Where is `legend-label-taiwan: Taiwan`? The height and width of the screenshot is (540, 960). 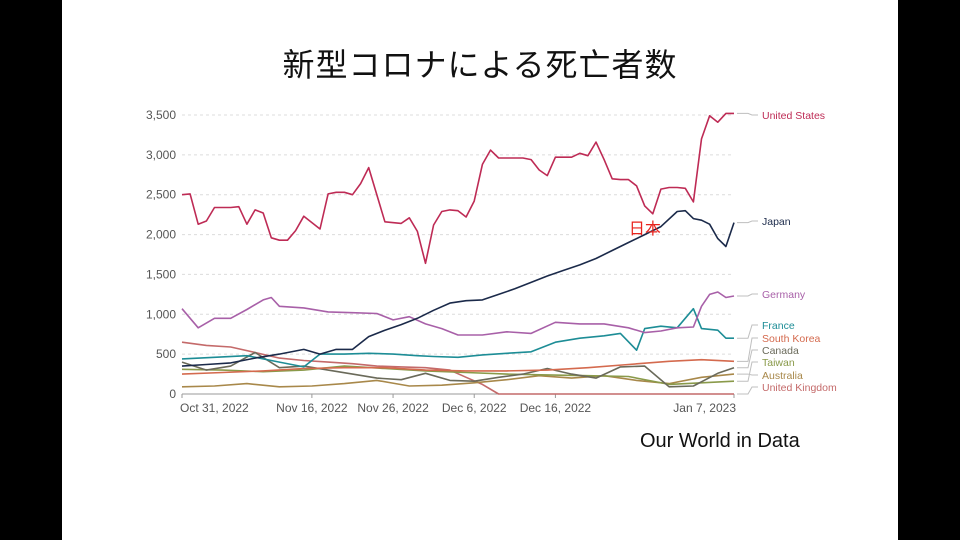 legend-label-taiwan: Taiwan is located at coordinates (778, 363).